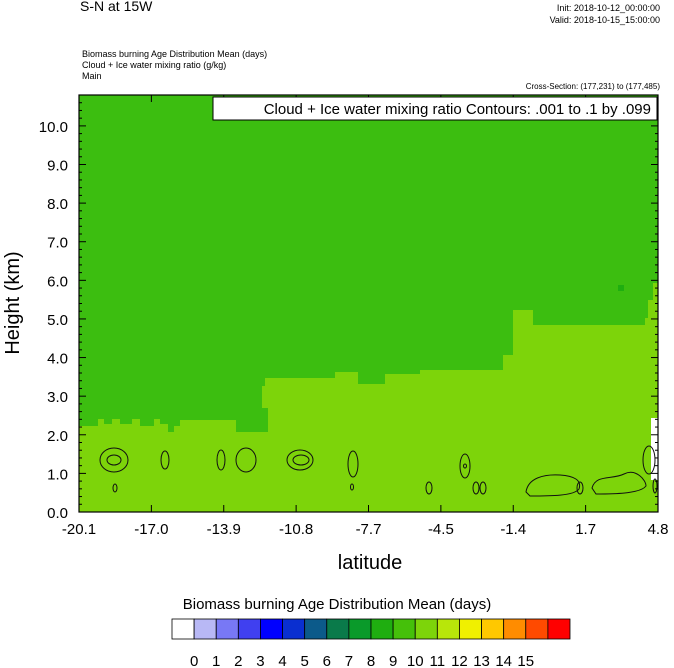 This screenshot has height=668, width=674. I want to click on cloud-contours, so click(378, 471).